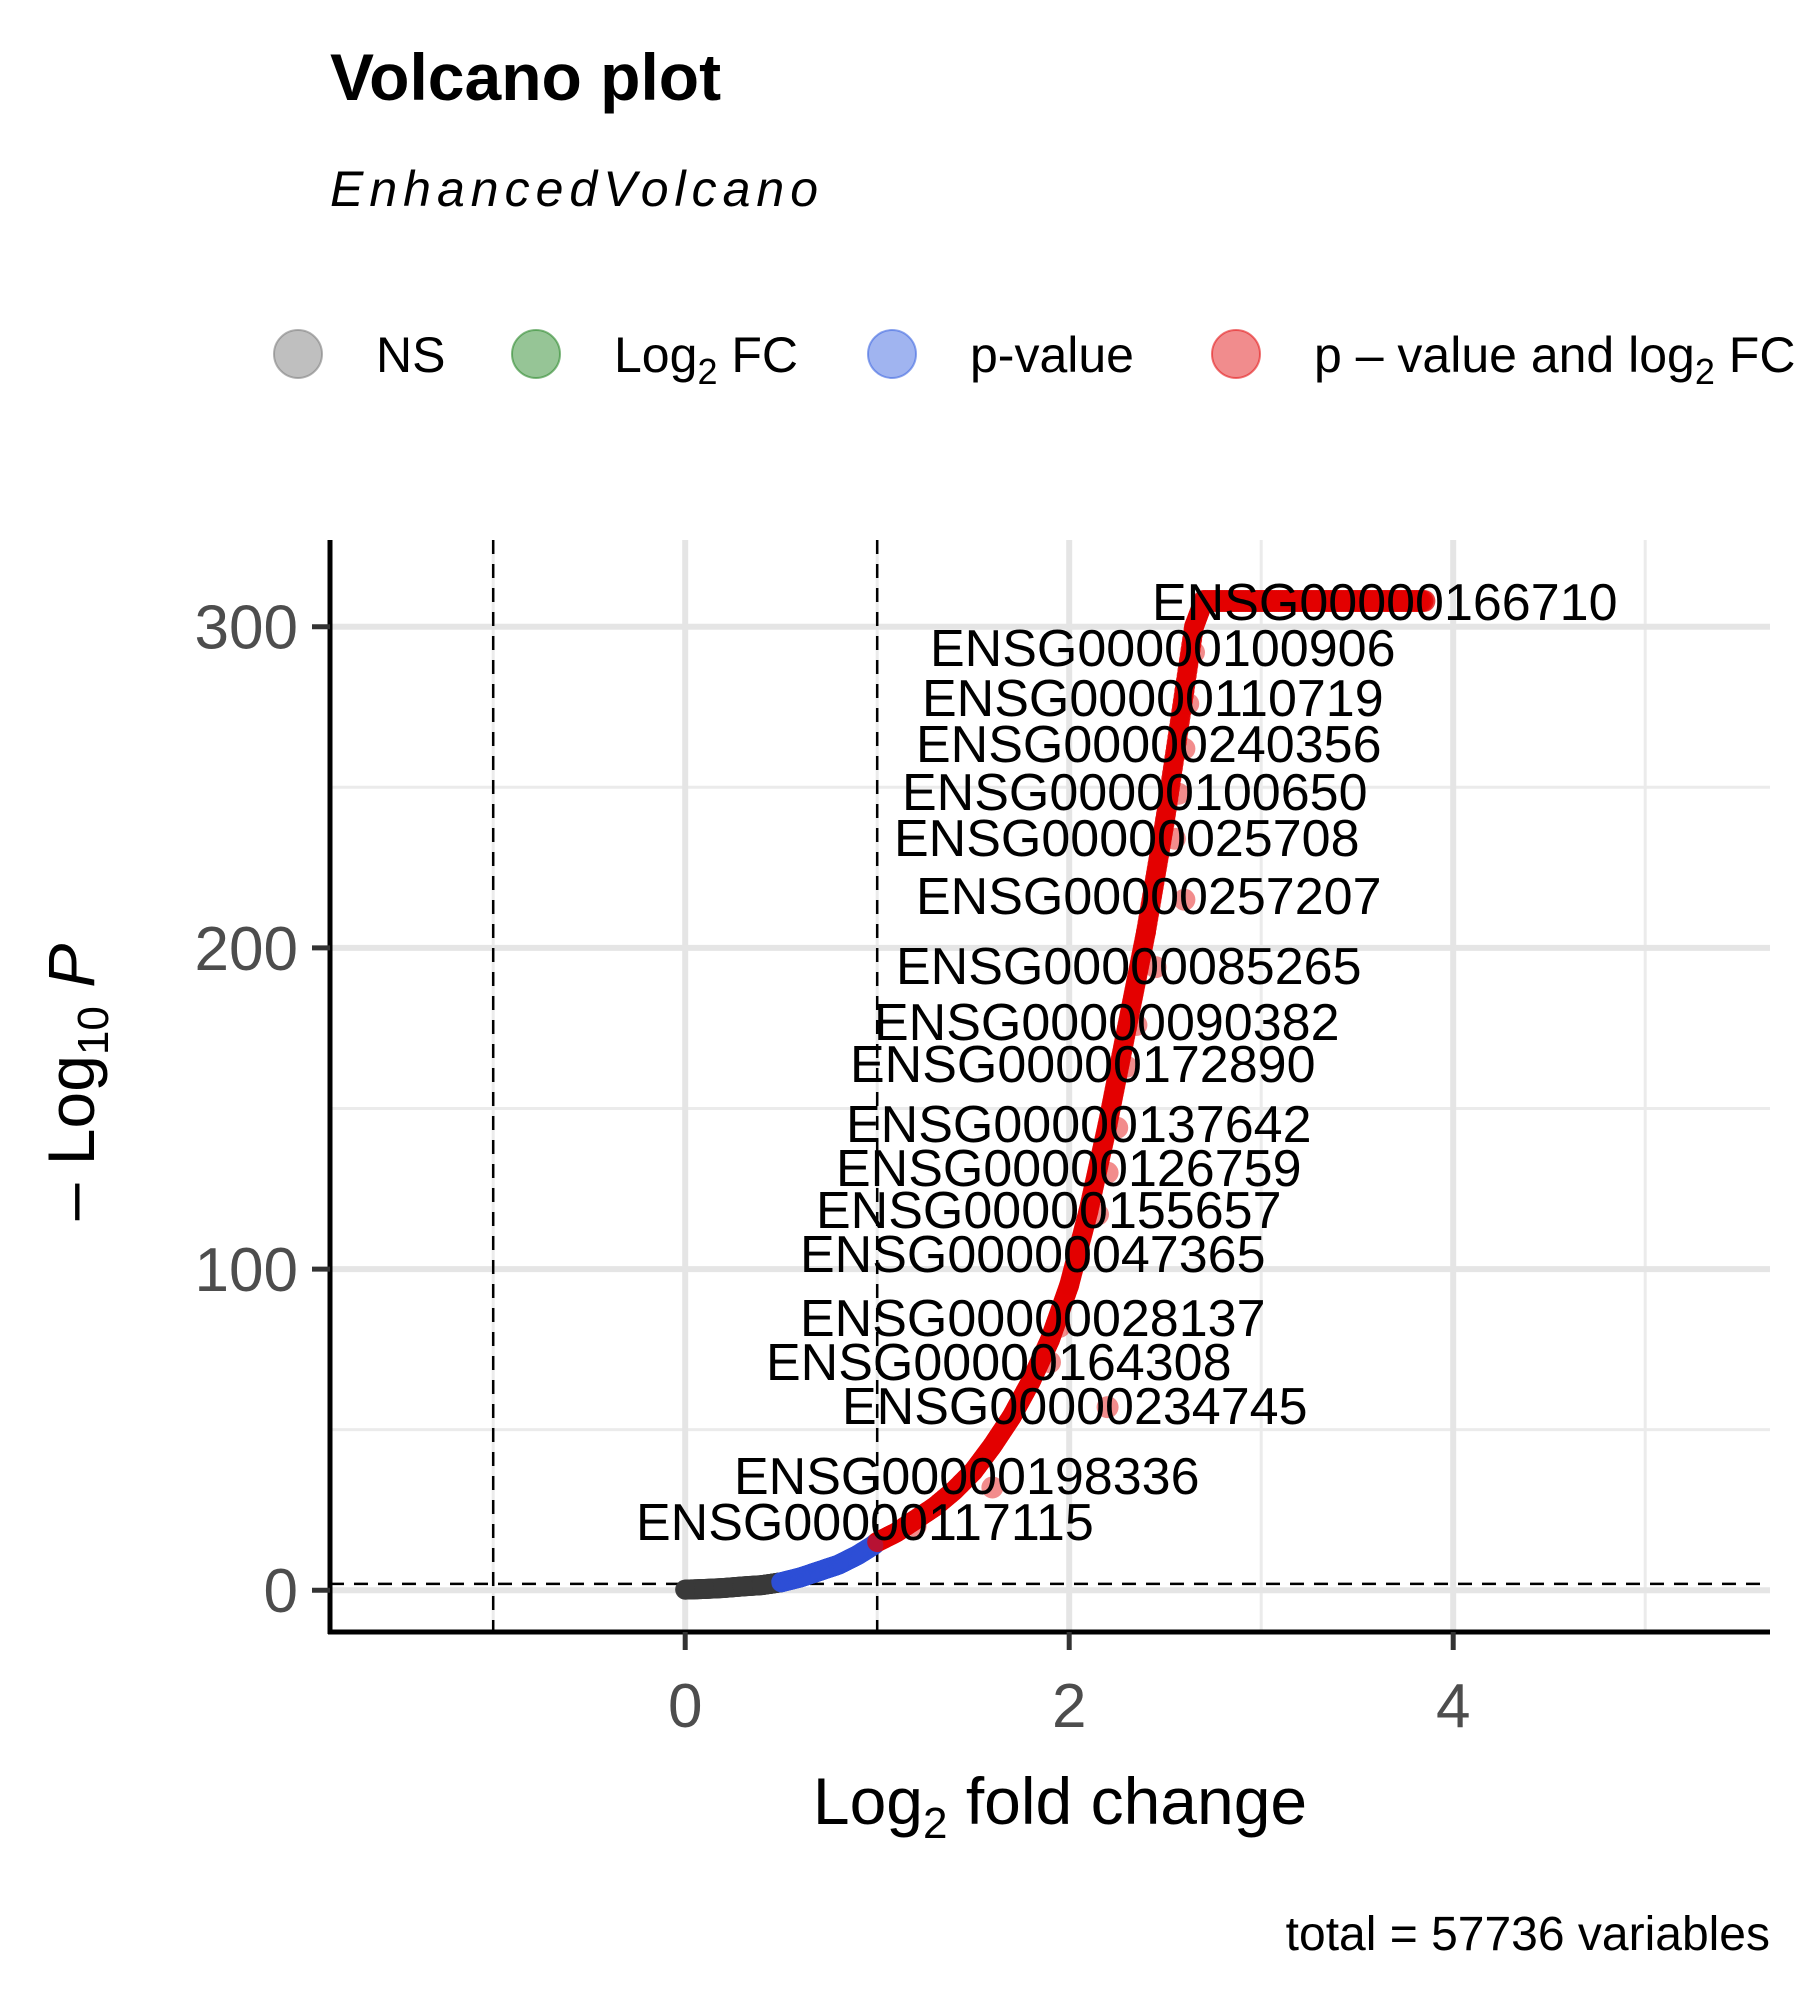  Describe the element at coordinates (1052, 355) in the screenshot. I see `legend-label-p: p-value` at that location.